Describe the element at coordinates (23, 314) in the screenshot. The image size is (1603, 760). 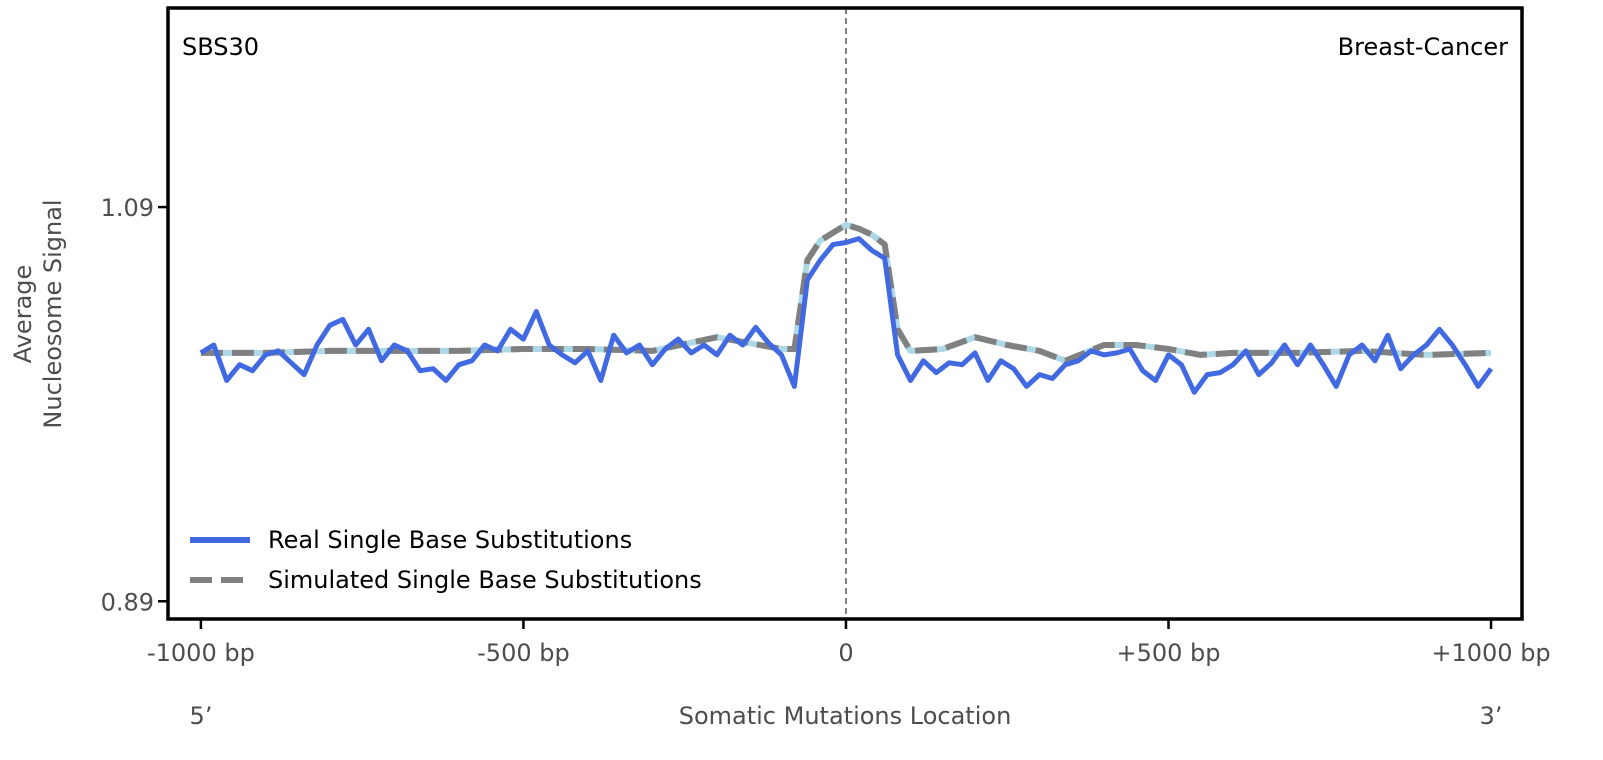
I see `y-axis-label-line1: Average` at that location.